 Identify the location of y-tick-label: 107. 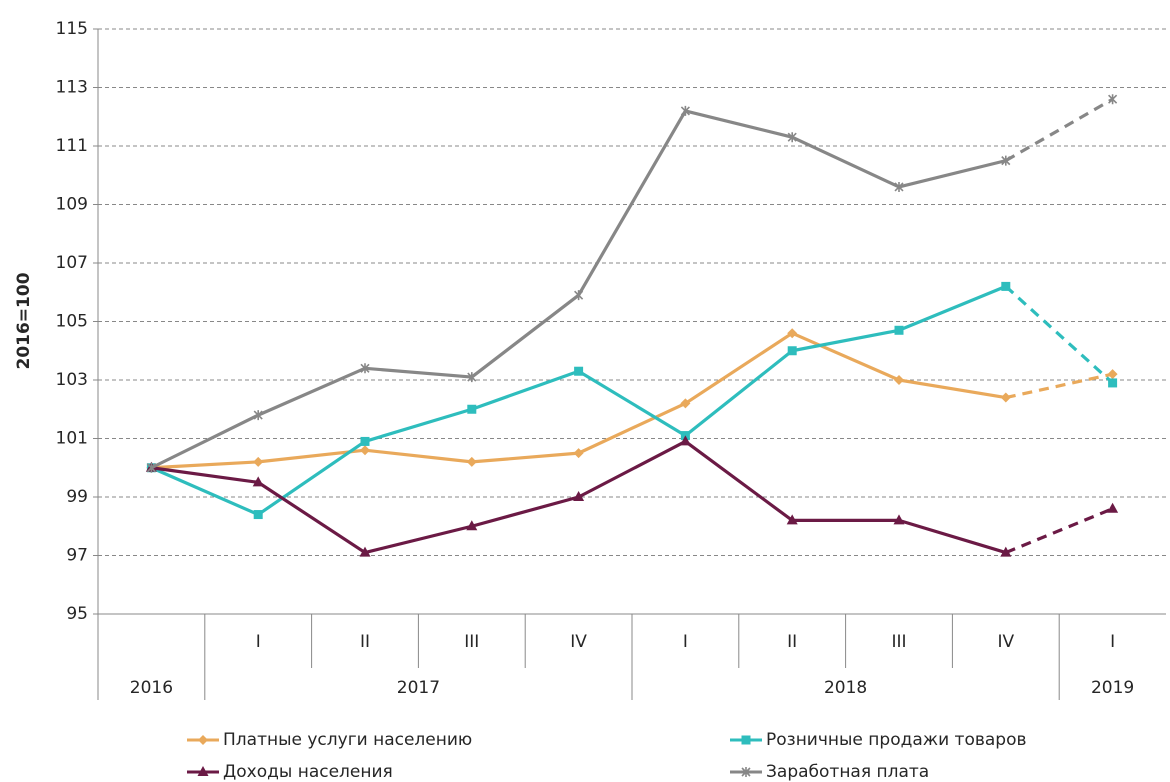
(72, 263).